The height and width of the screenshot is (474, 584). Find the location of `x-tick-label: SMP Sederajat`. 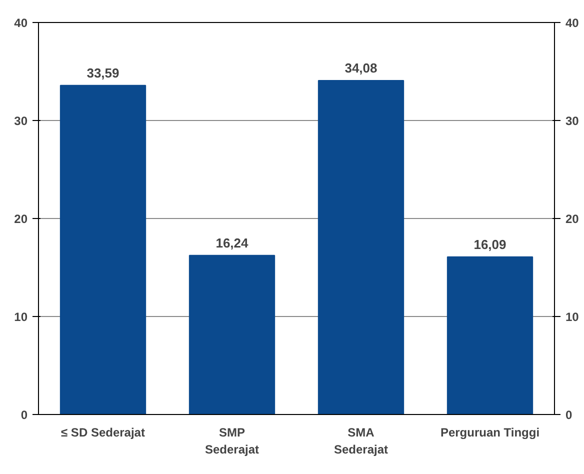

x-tick-label: SMP Sederajat is located at coordinates (232, 441).